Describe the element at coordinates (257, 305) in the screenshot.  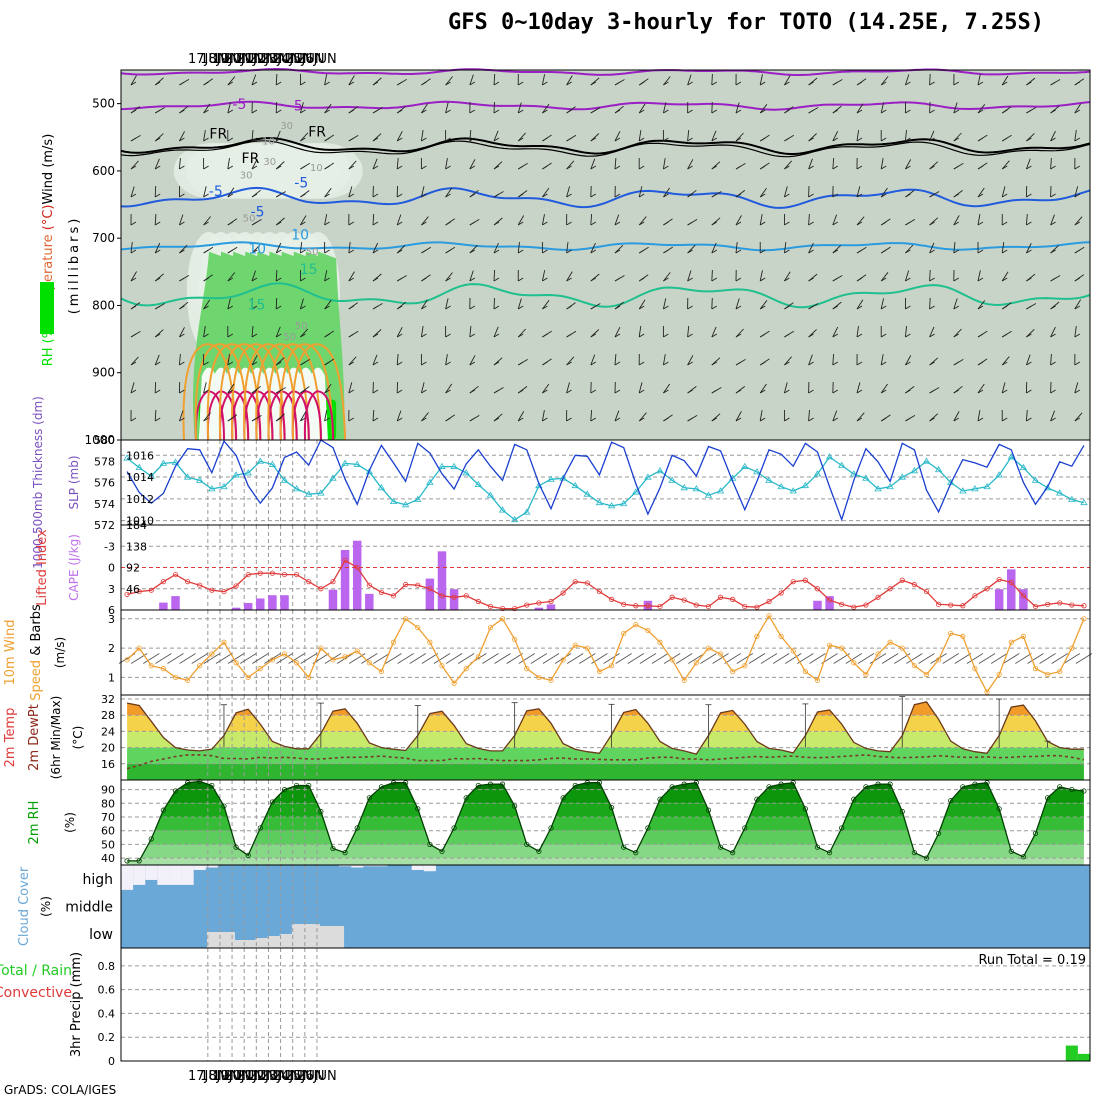
I see `contour-label: 15` at that location.